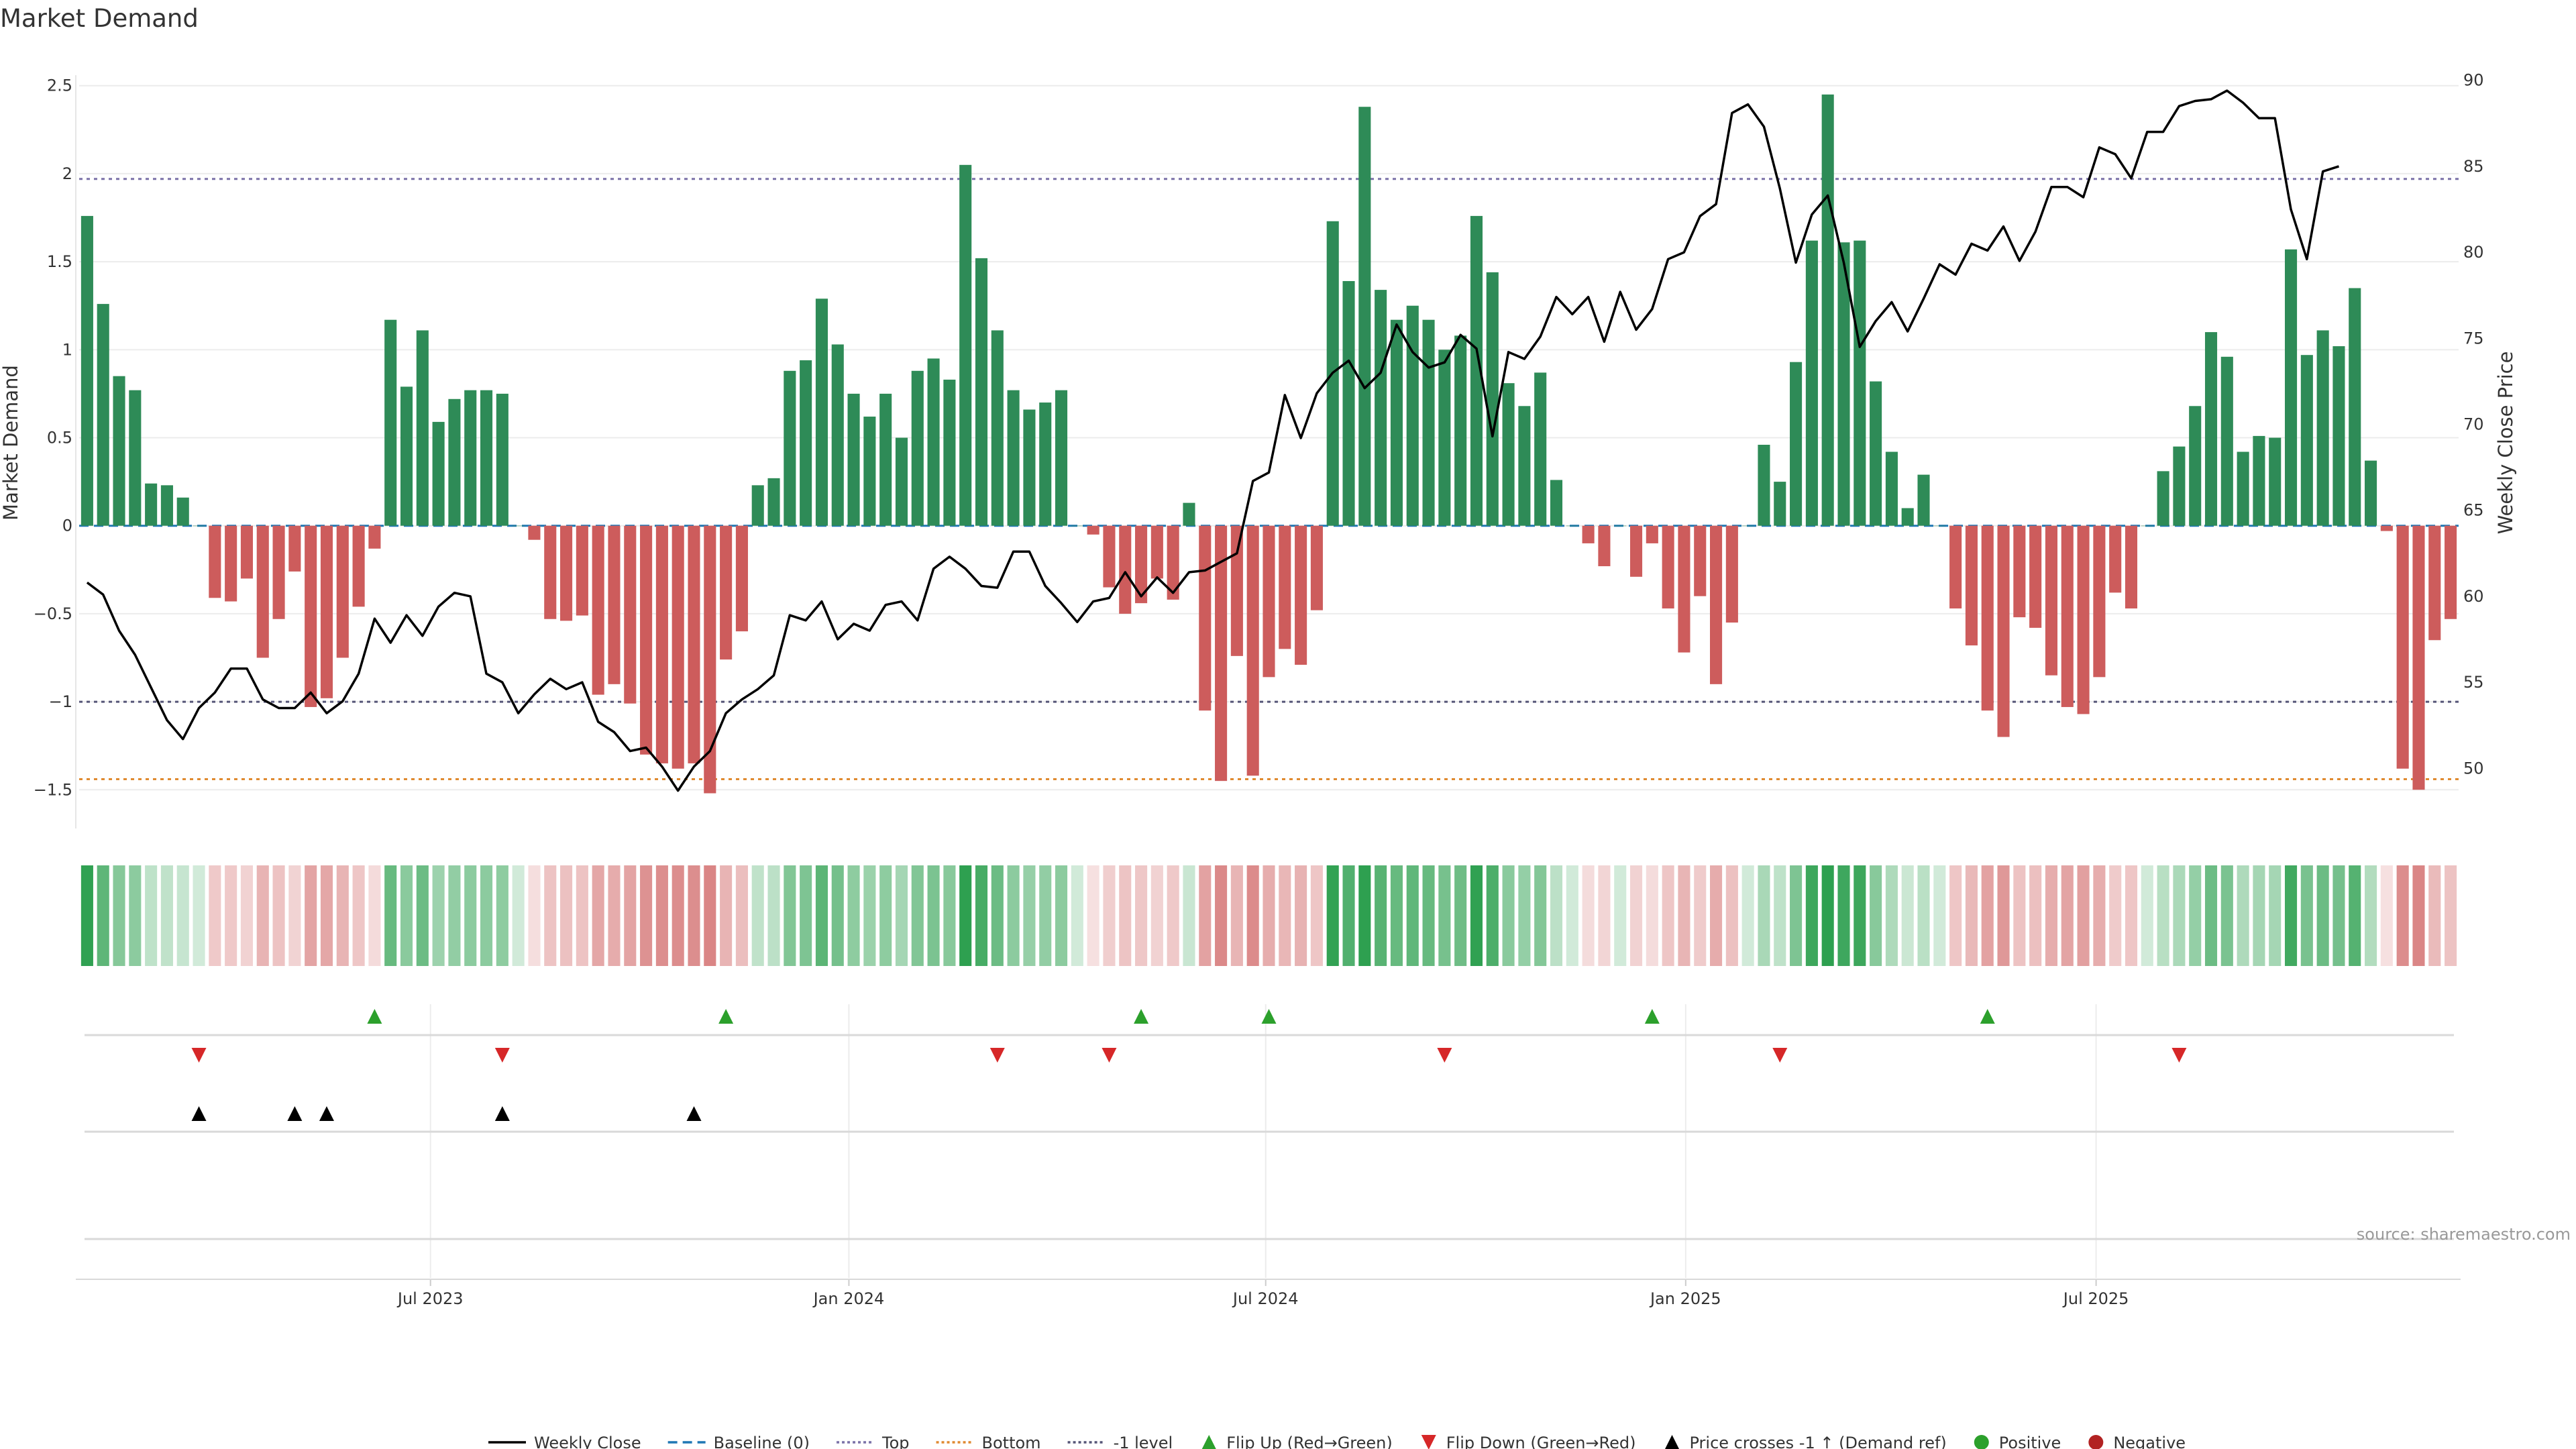 The width and height of the screenshot is (2576, 1449). I want to click on legend-item: Flip Down (Green→Red), so click(1528, 1441).